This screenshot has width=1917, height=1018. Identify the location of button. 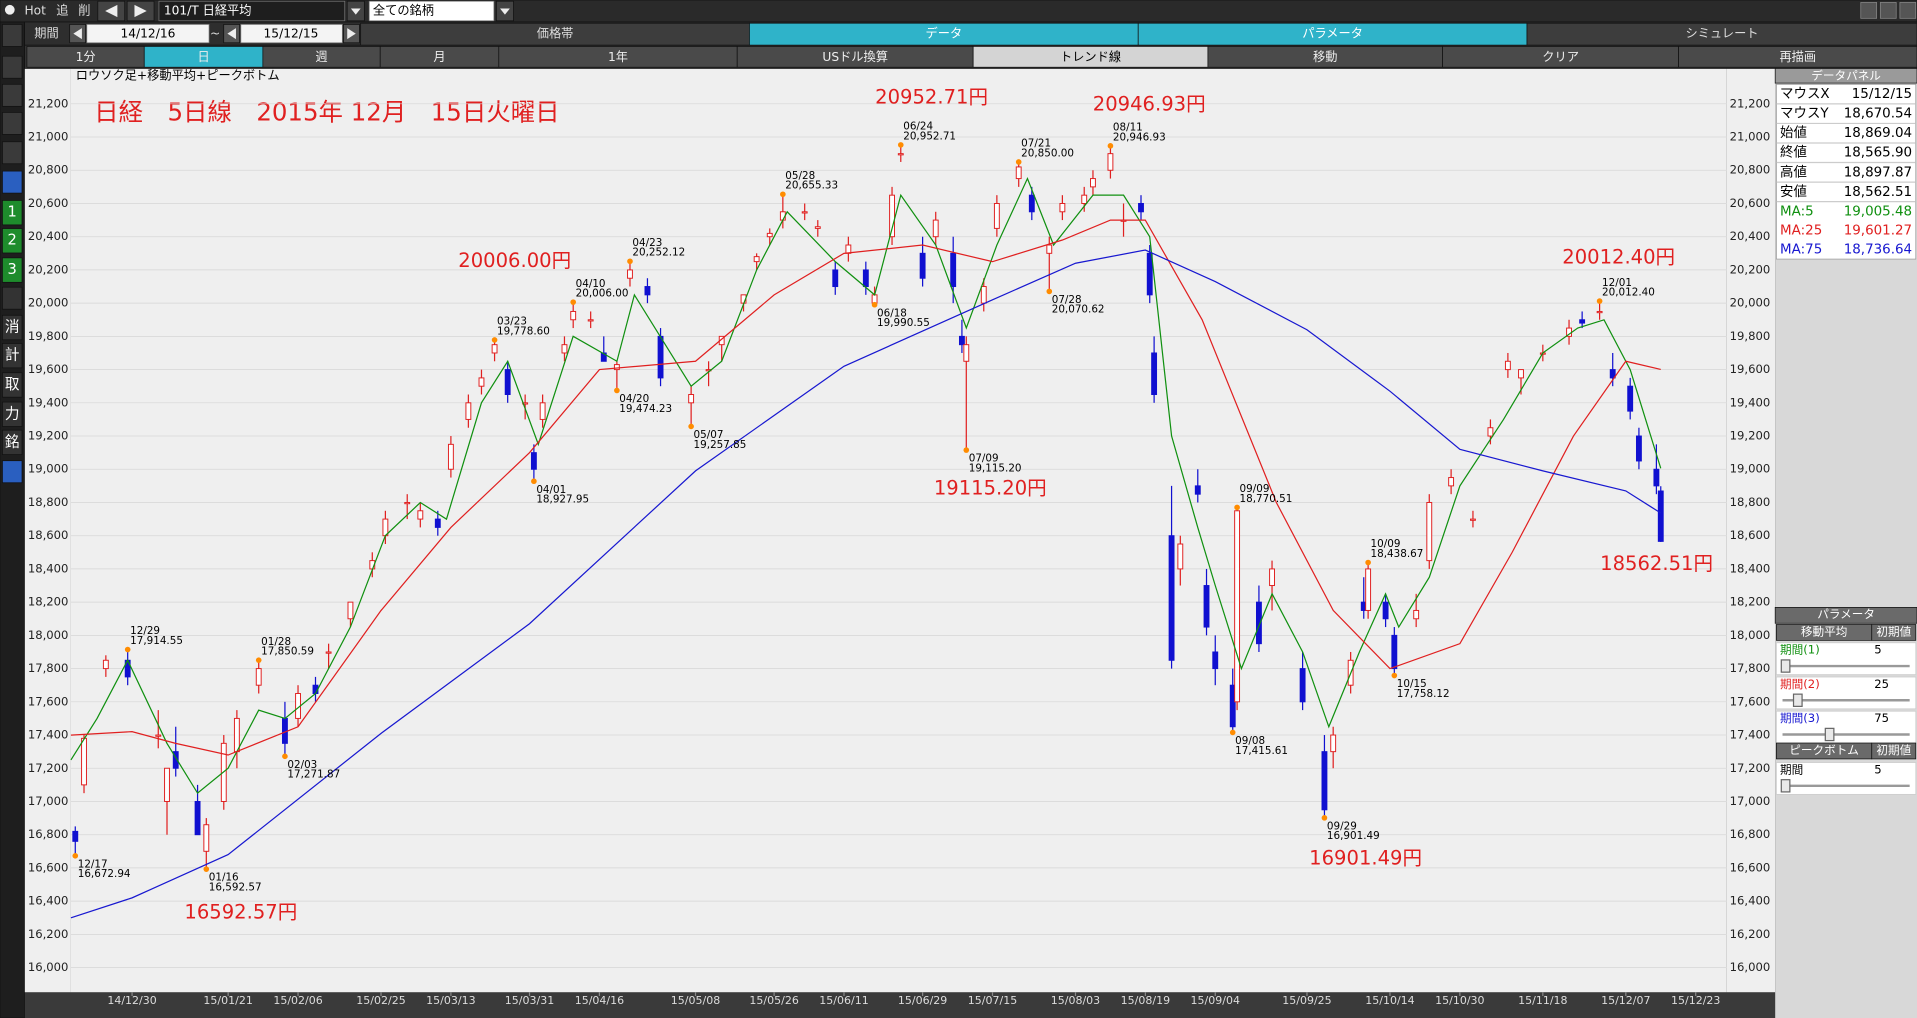
(1797, 57).